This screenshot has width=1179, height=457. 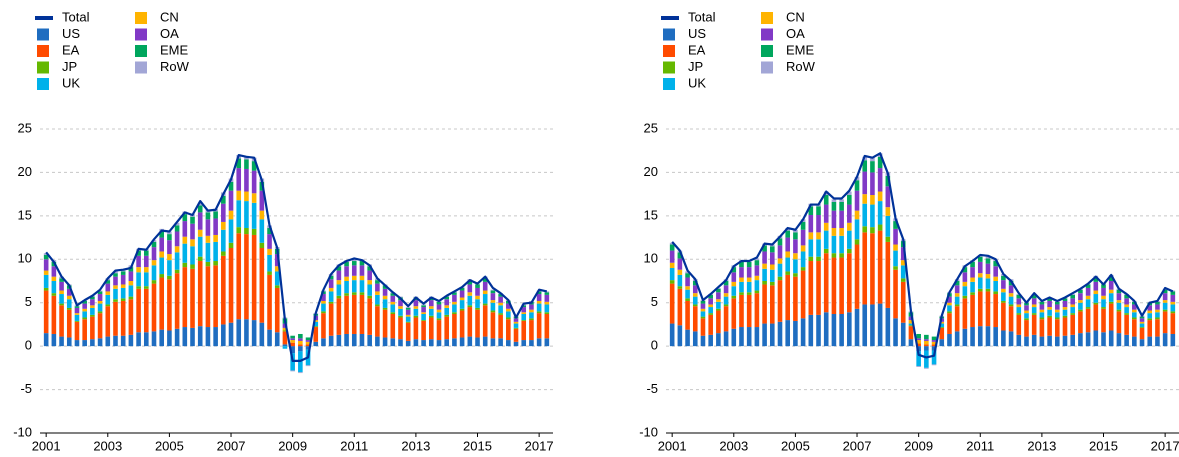 I want to click on legend-label: Total, so click(x=76, y=16).